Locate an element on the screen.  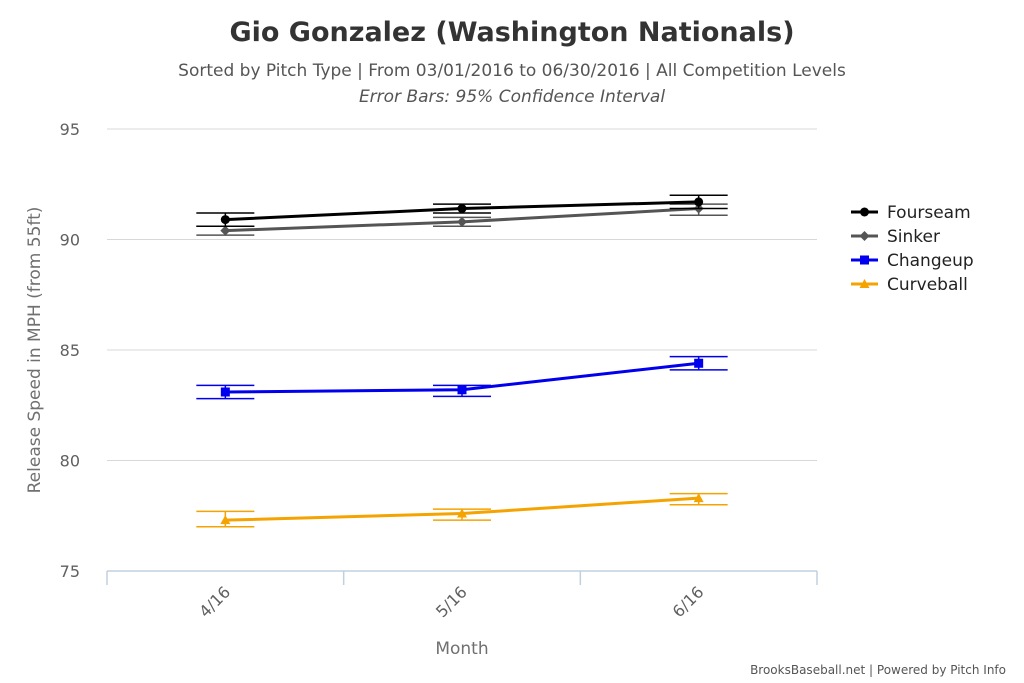
y-tick-label: 90 is located at coordinates (70, 240).